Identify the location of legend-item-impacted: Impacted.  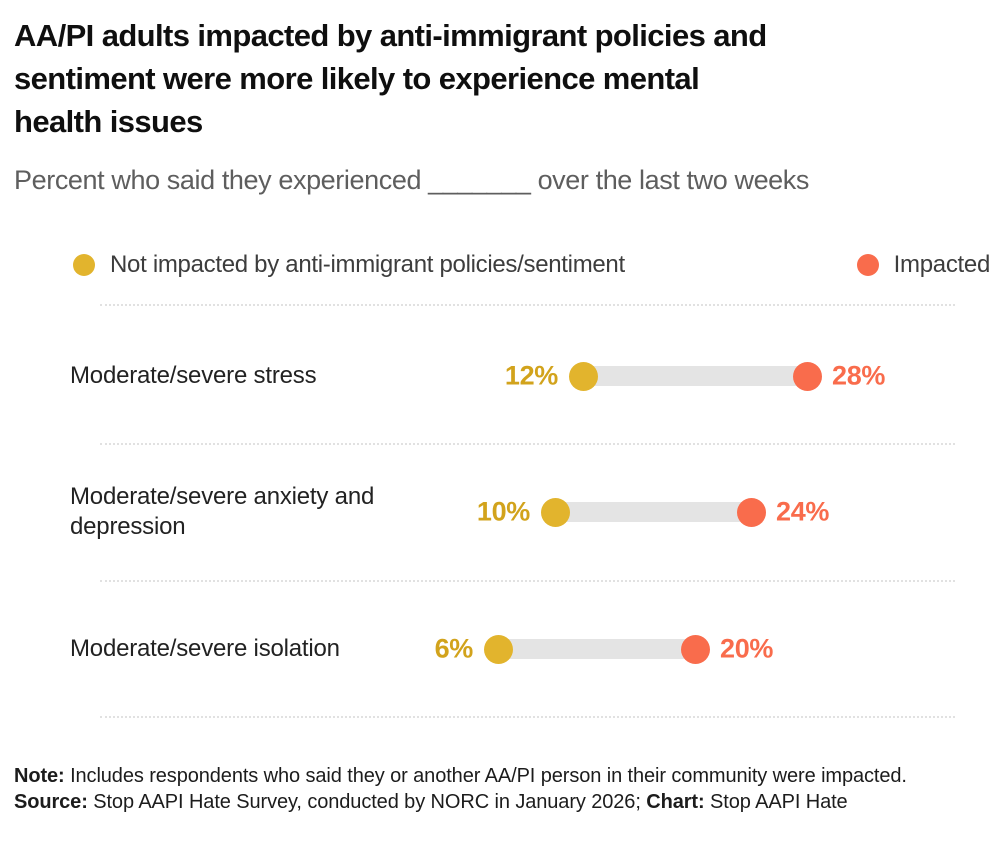
(923, 265).